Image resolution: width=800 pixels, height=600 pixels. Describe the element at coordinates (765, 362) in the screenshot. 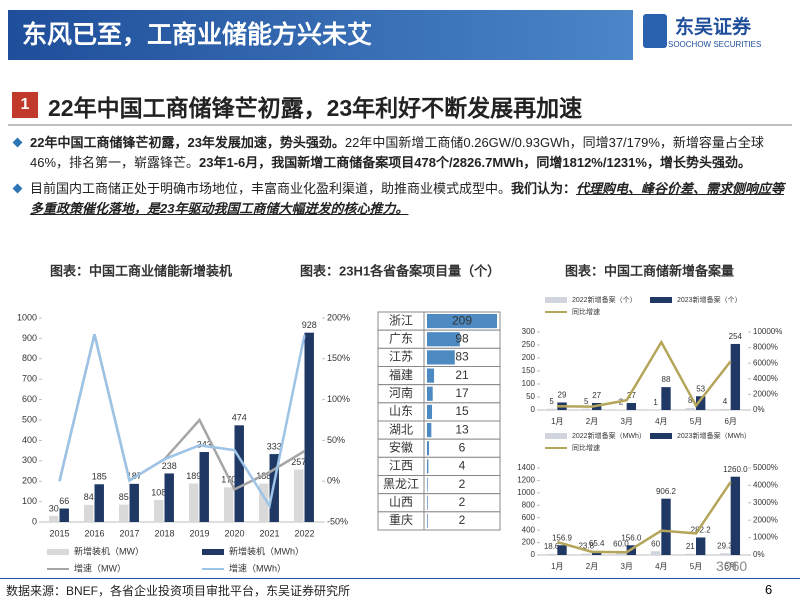

I see `y2-tick-label: 6000%` at that location.